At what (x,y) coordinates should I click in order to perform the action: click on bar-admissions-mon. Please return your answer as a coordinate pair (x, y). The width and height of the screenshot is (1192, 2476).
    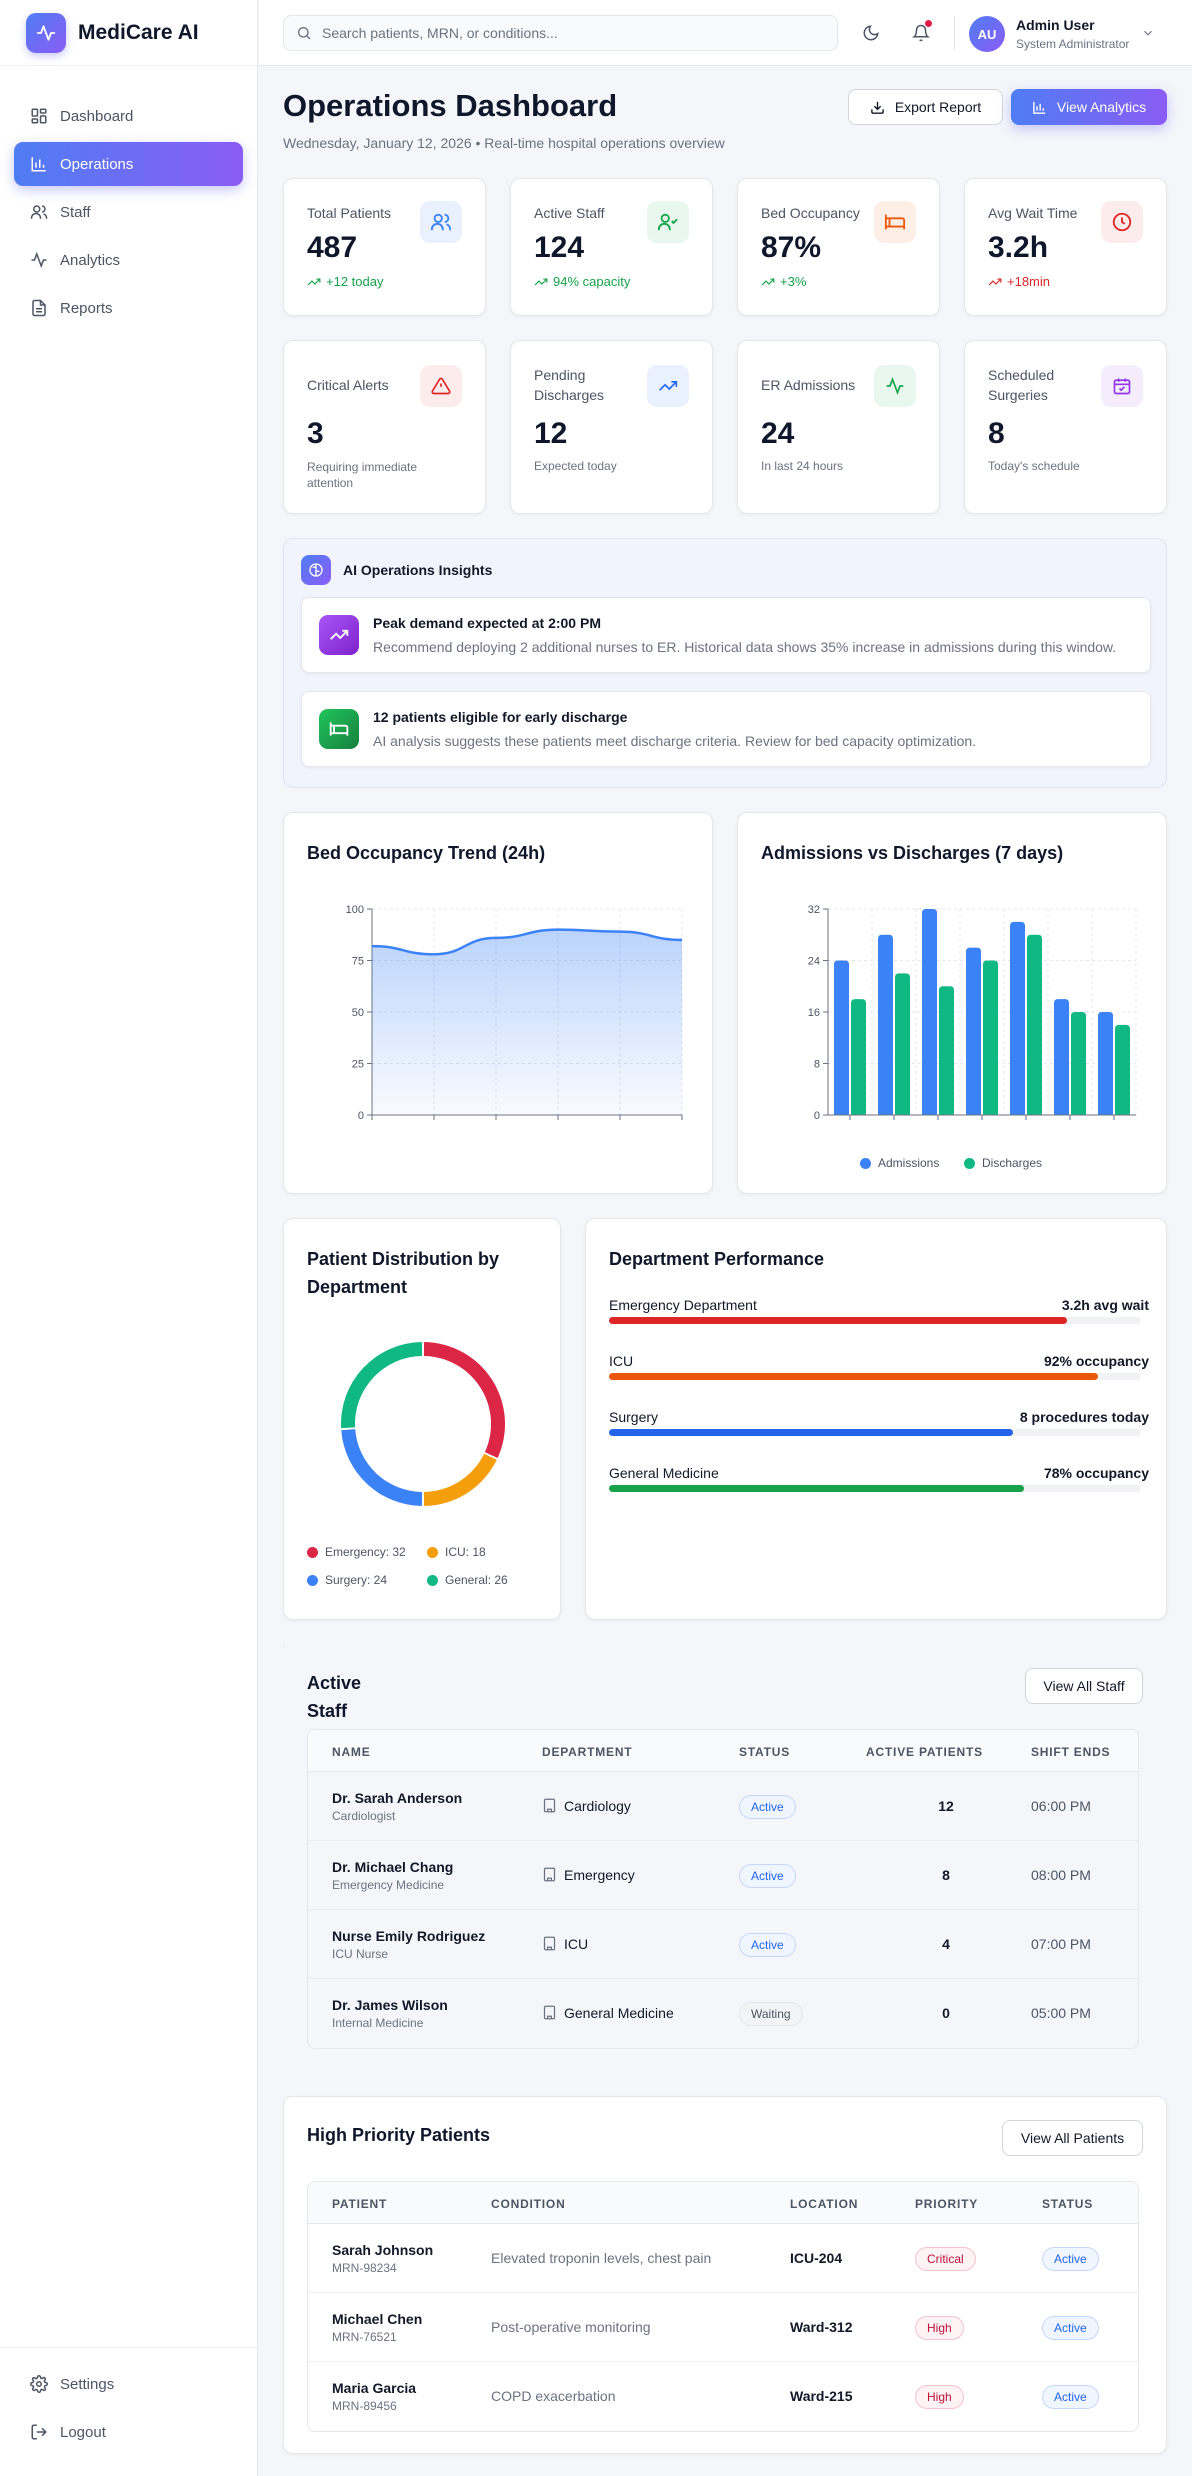
    Looking at the image, I should click on (841, 1038).